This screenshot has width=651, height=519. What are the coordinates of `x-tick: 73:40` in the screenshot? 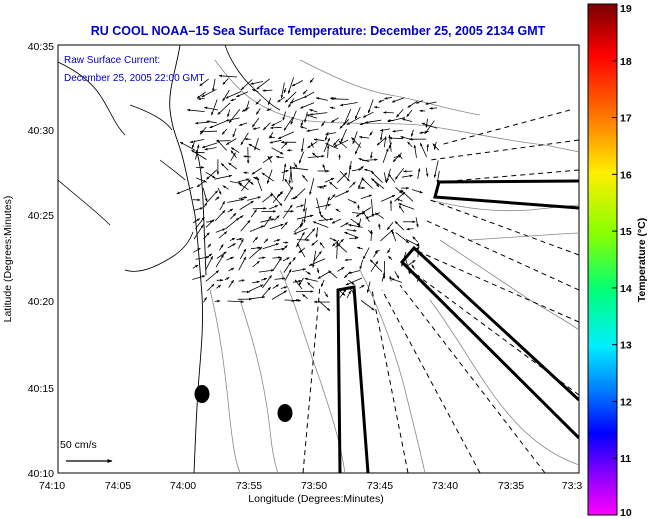 It's located at (445, 486).